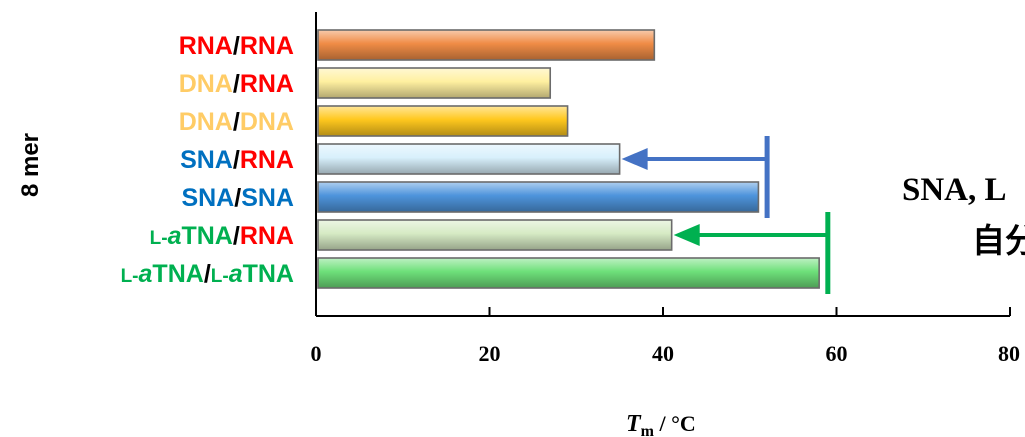  What do you see at coordinates (661, 424) in the screenshot?
I see `x-axis-title: Tm / °C` at bounding box center [661, 424].